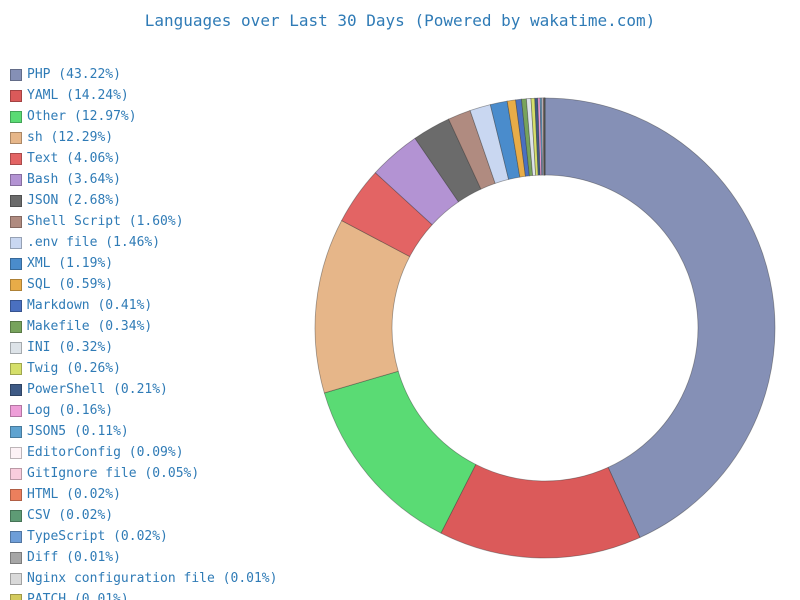  Describe the element at coordinates (97, 536) in the screenshot. I see `legend-label: TypeScript (0.02%)` at that location.